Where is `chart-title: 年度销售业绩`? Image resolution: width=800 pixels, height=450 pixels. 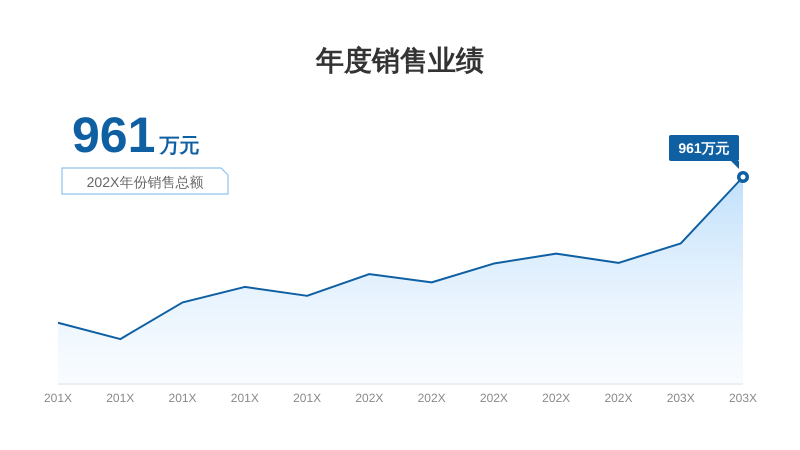 chart-title: 年度销售业绩 is located at coordinates (399, 60).